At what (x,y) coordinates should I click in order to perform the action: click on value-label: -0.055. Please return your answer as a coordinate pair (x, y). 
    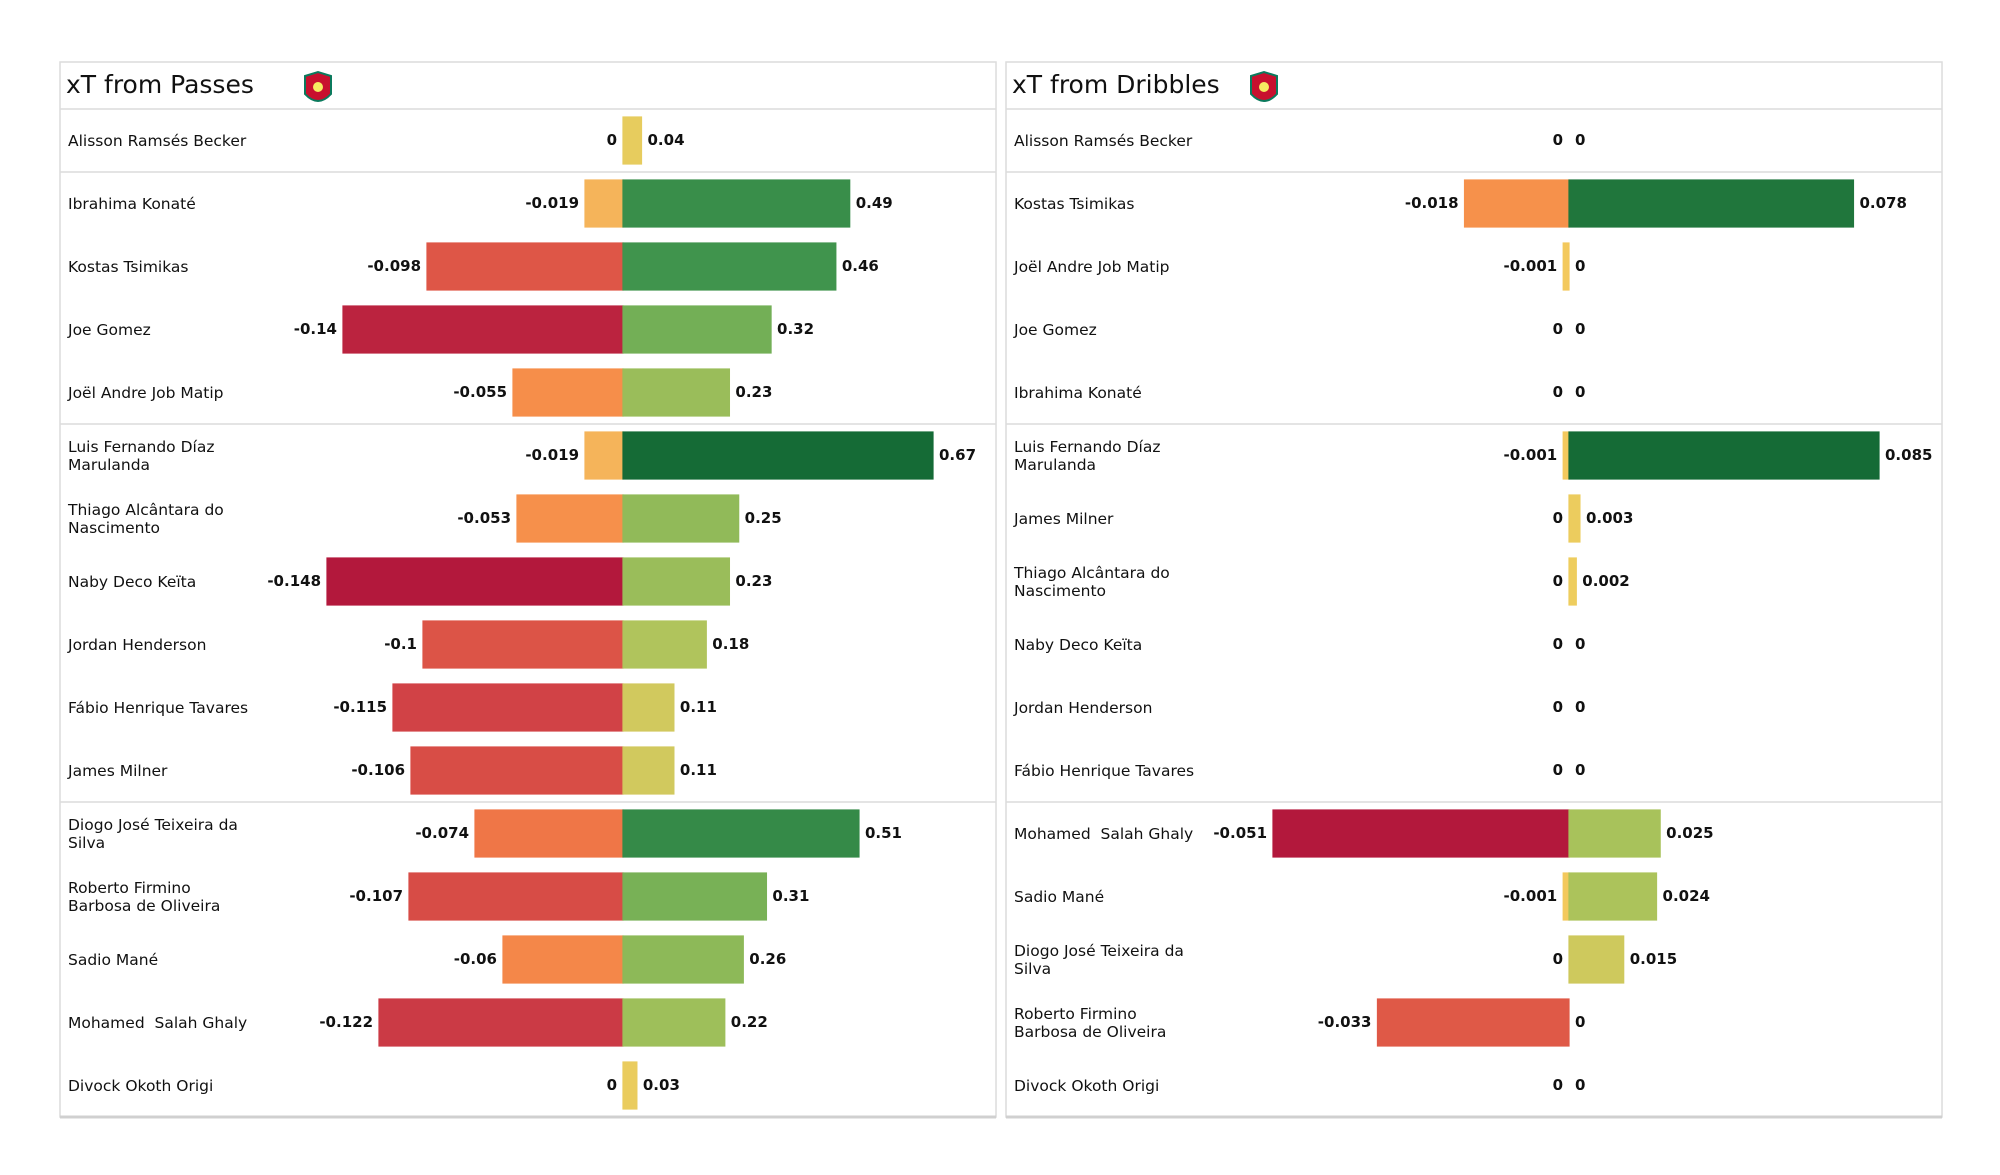
    Looking at the image, I should click on (480, 392).